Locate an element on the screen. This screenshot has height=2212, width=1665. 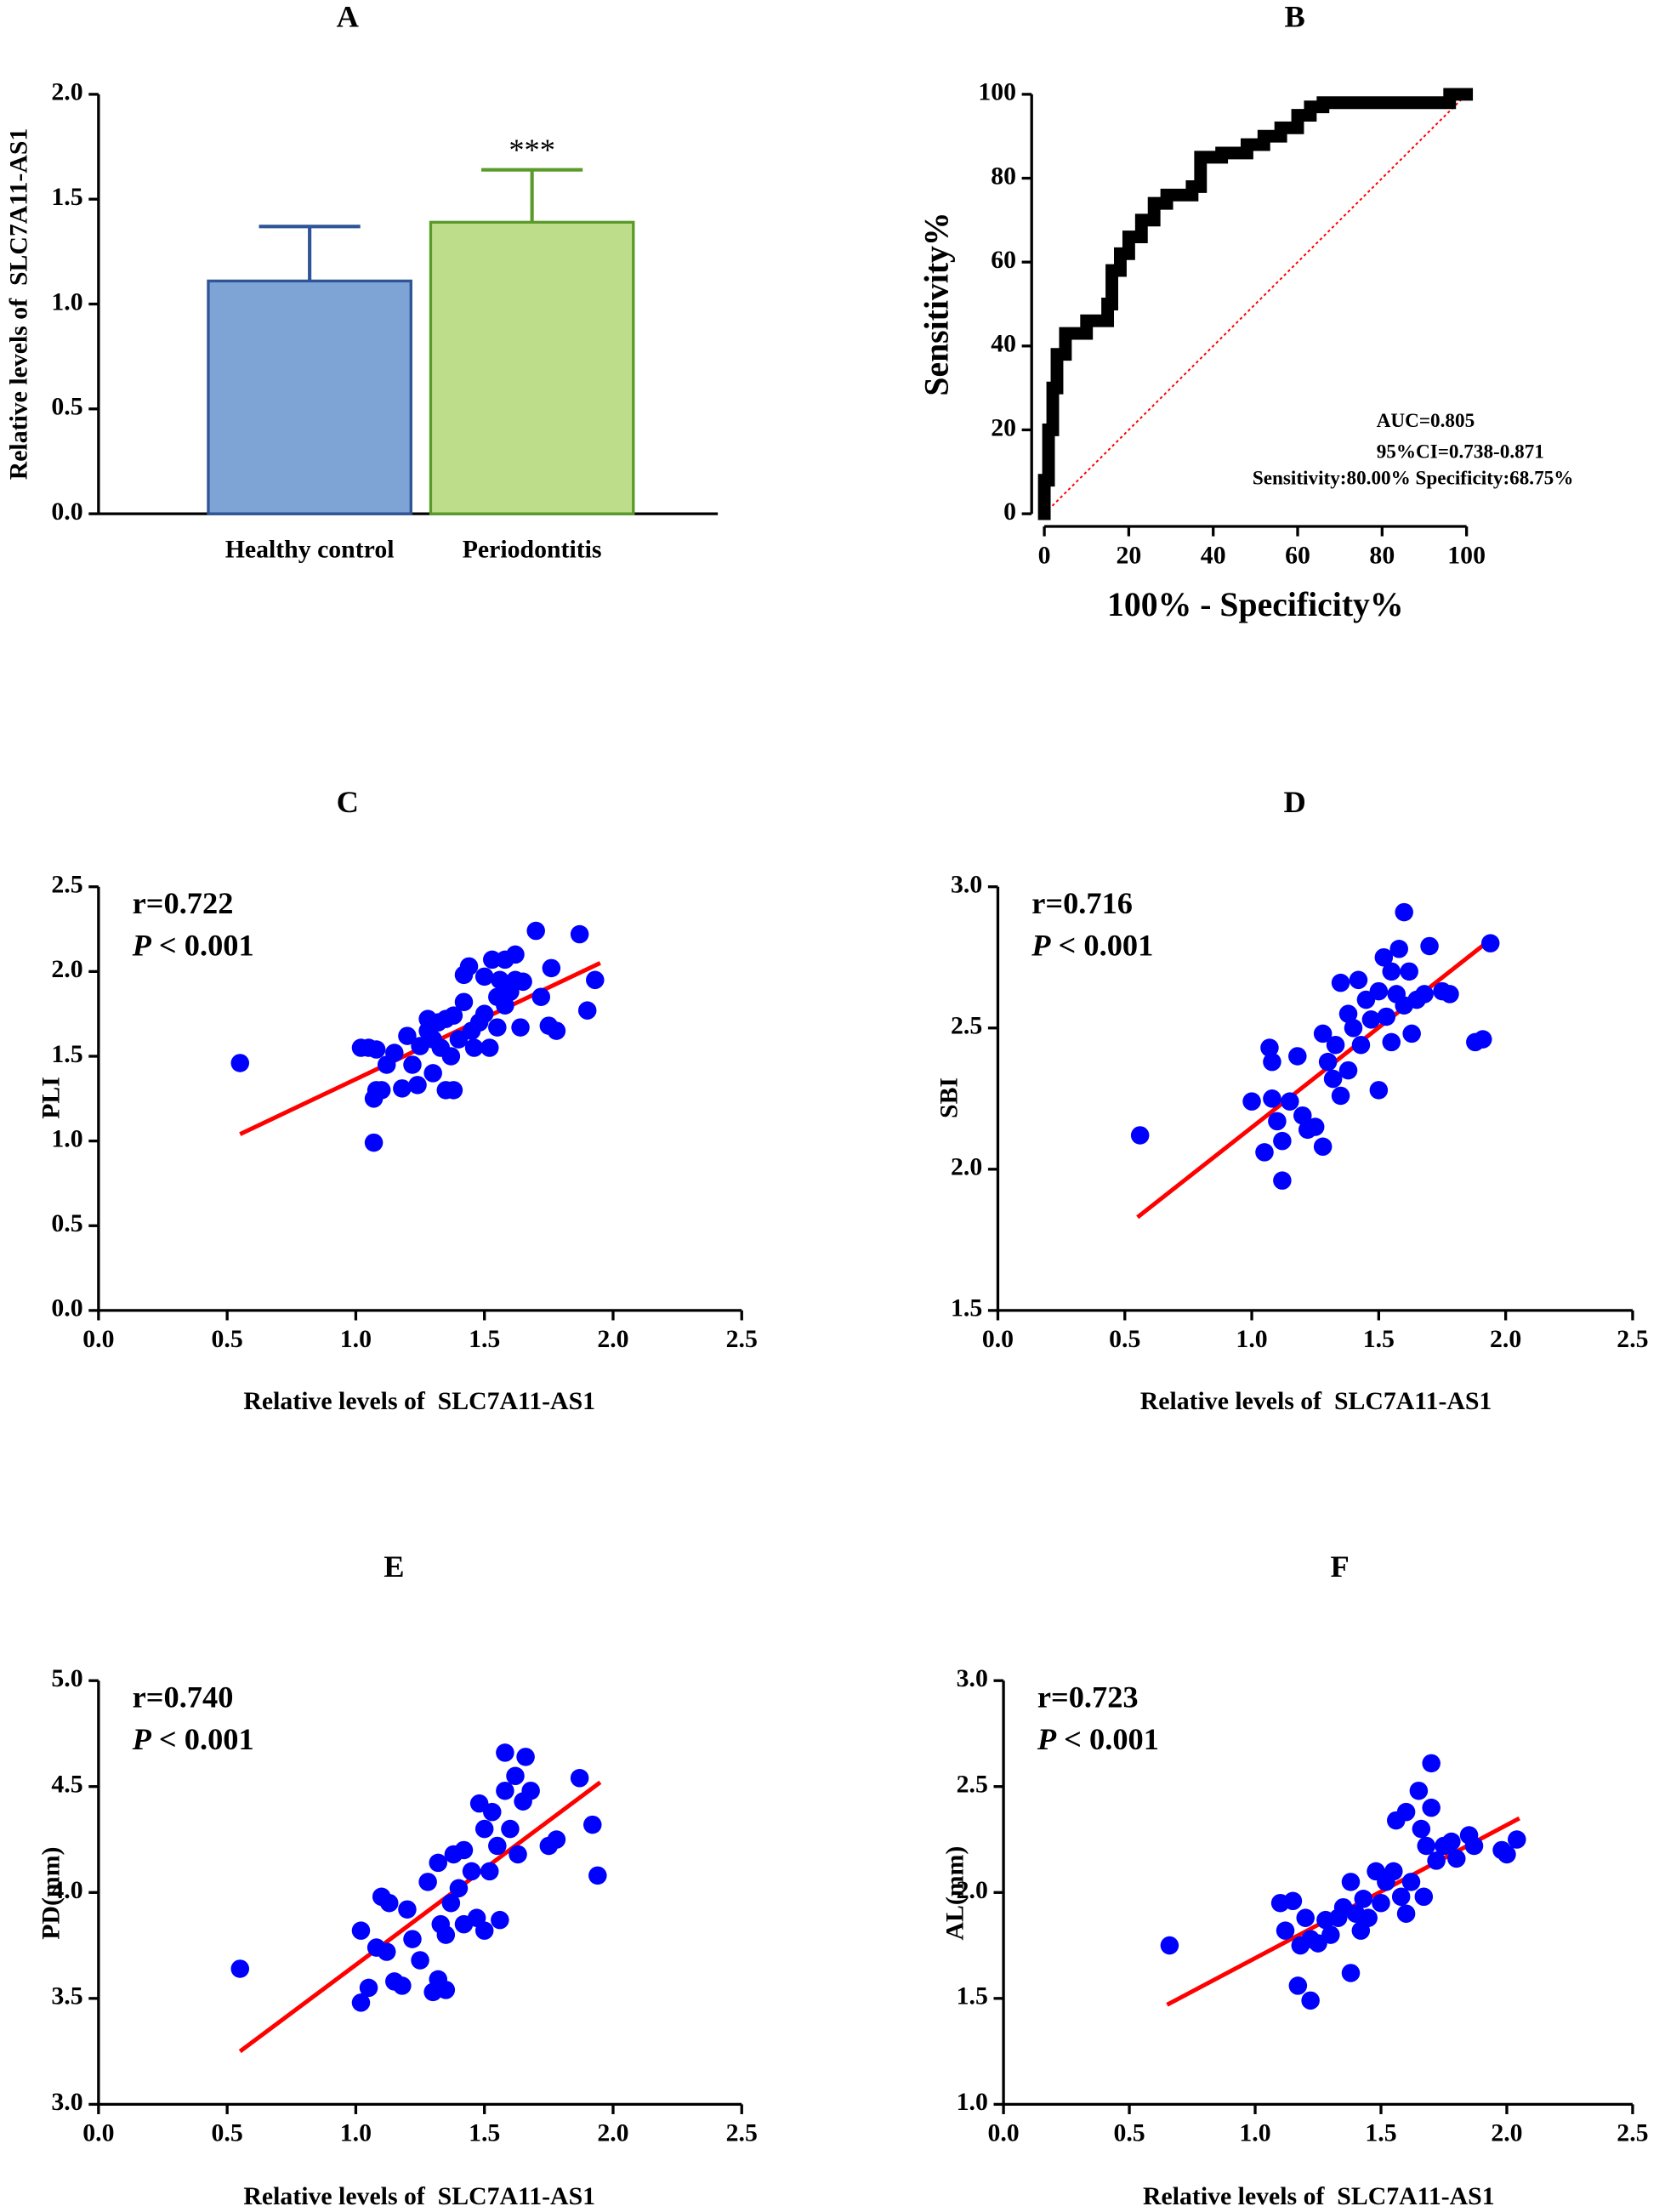
y-axis-label: Sensitivity% is located at coordinates (937, 303).